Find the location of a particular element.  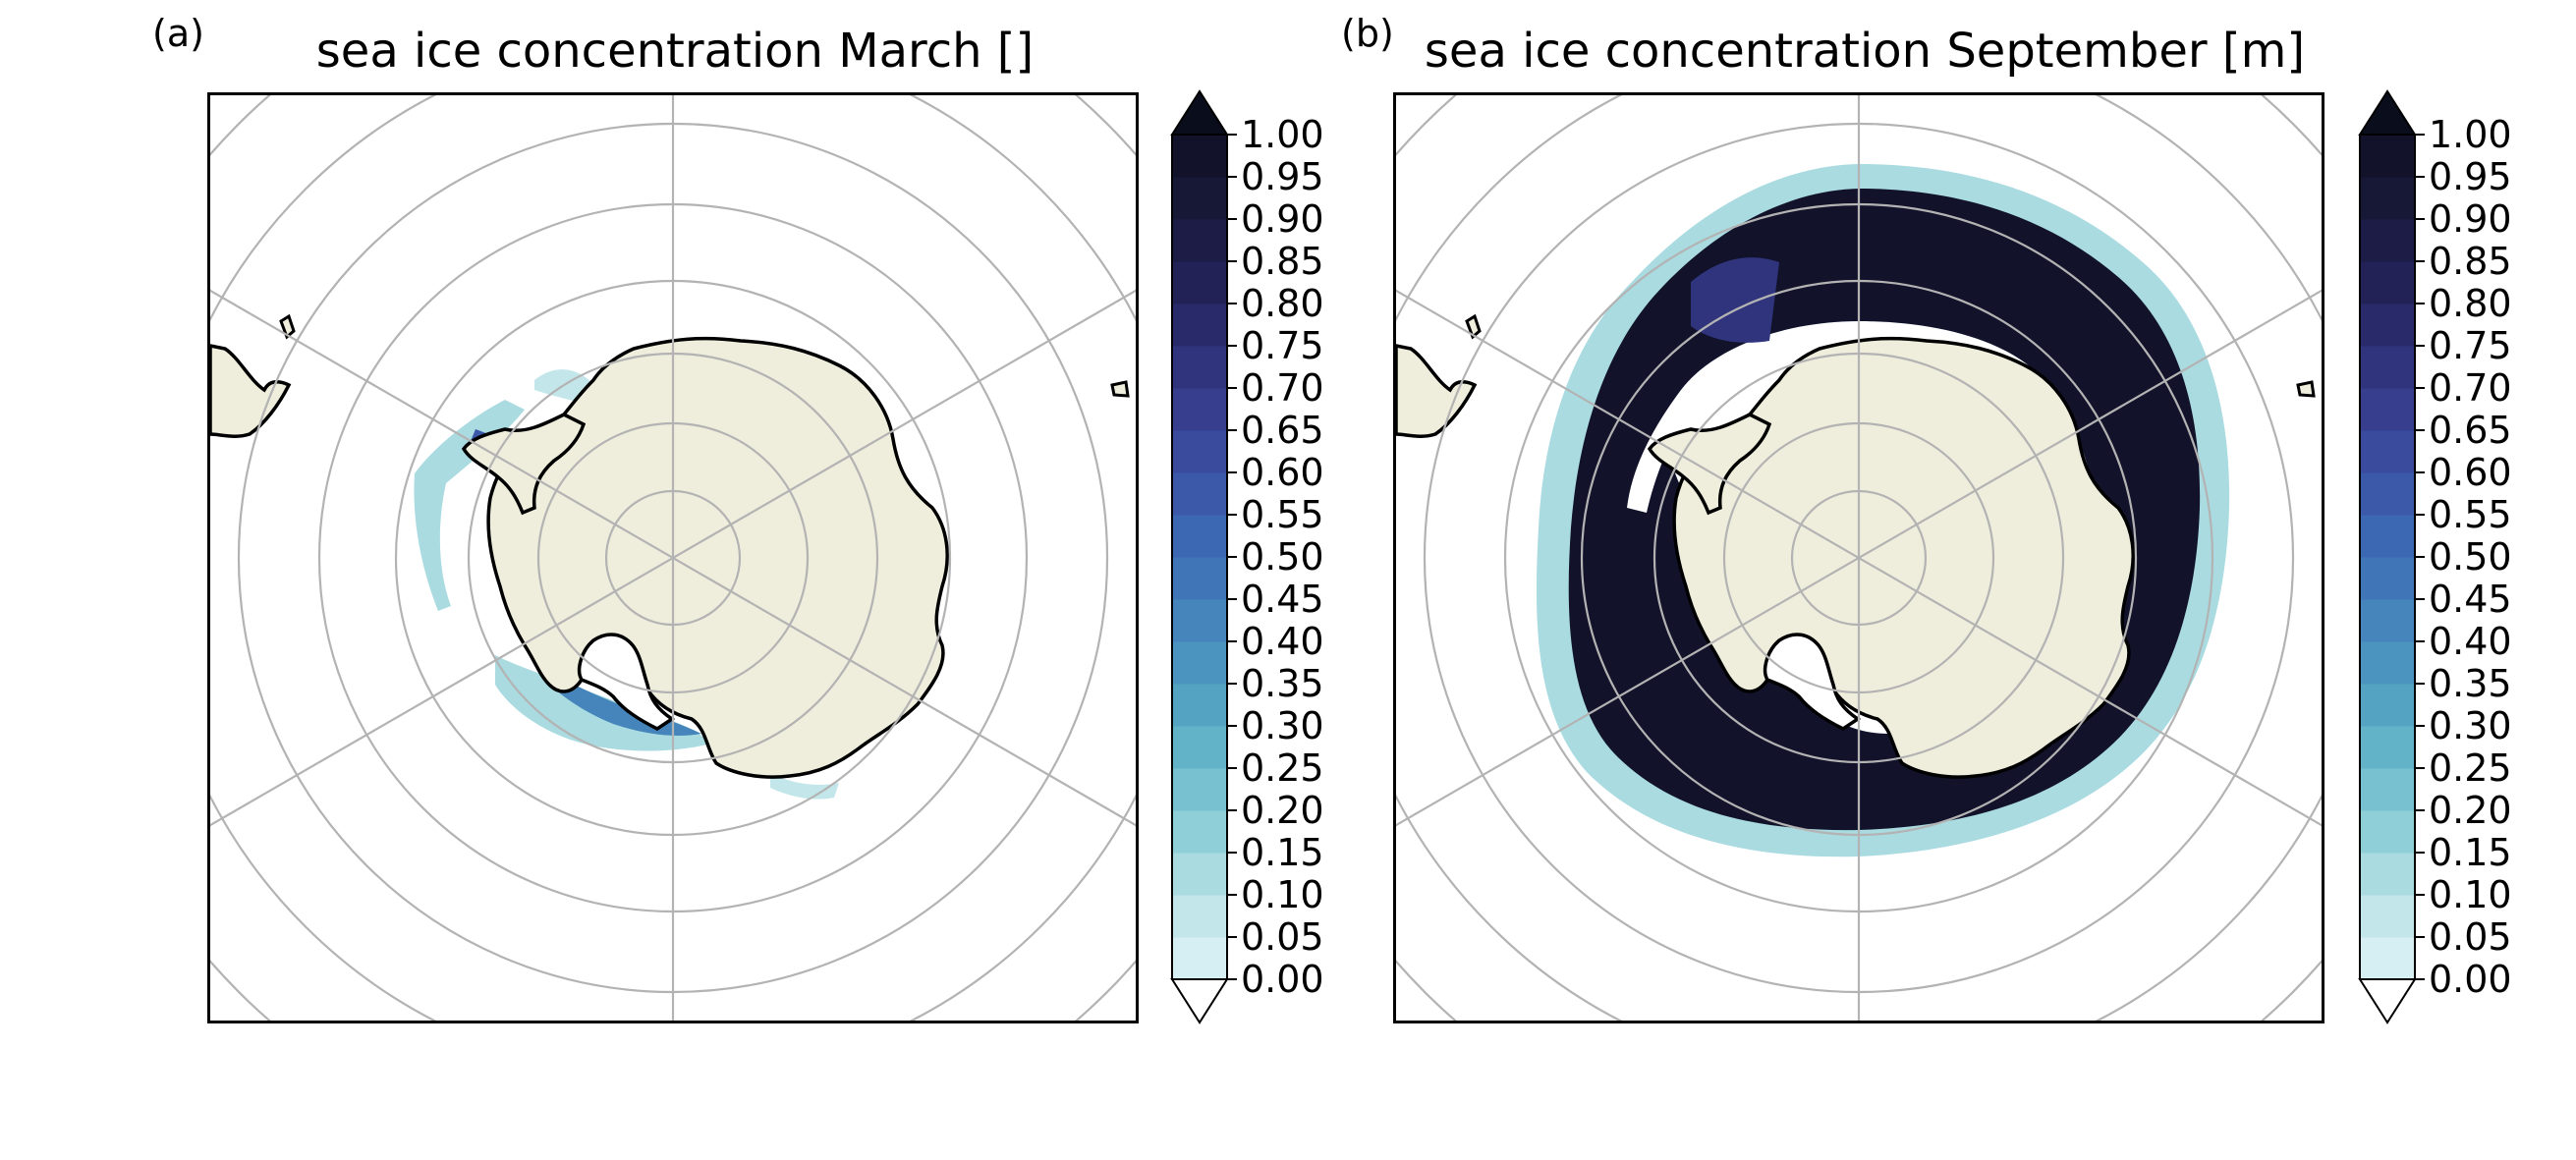

colorbar-tick-label: 0.75 is located at coordinates (1282, 345).